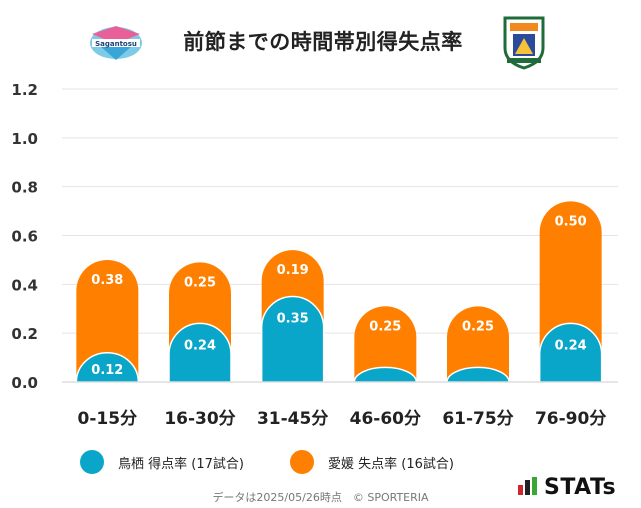 The width and height of the screenshot is (641, 508). I want to click on ehime-fc-logo-icon, so click(524, 44).